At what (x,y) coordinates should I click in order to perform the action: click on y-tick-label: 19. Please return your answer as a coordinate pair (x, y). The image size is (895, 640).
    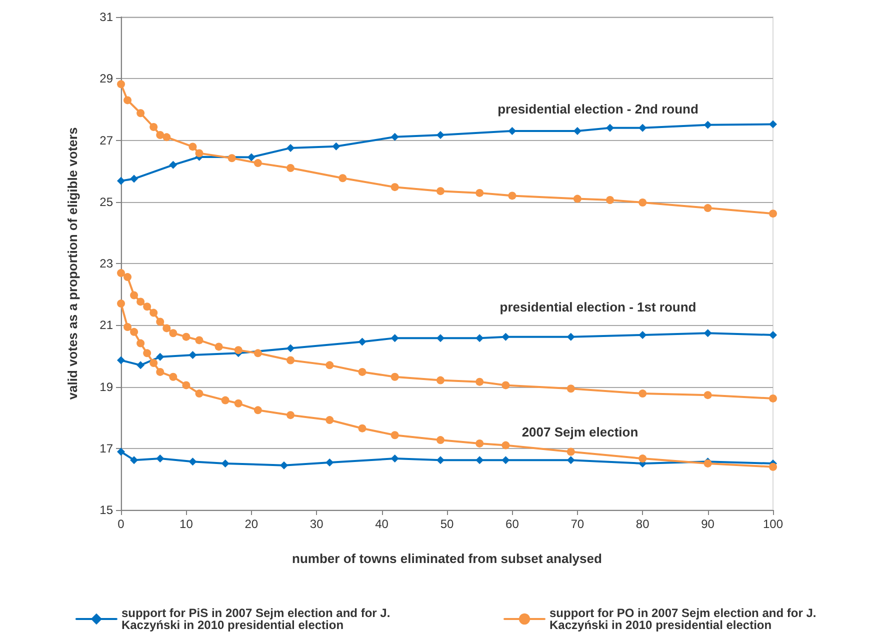
    Looking at the image, I should click on (107, 387).